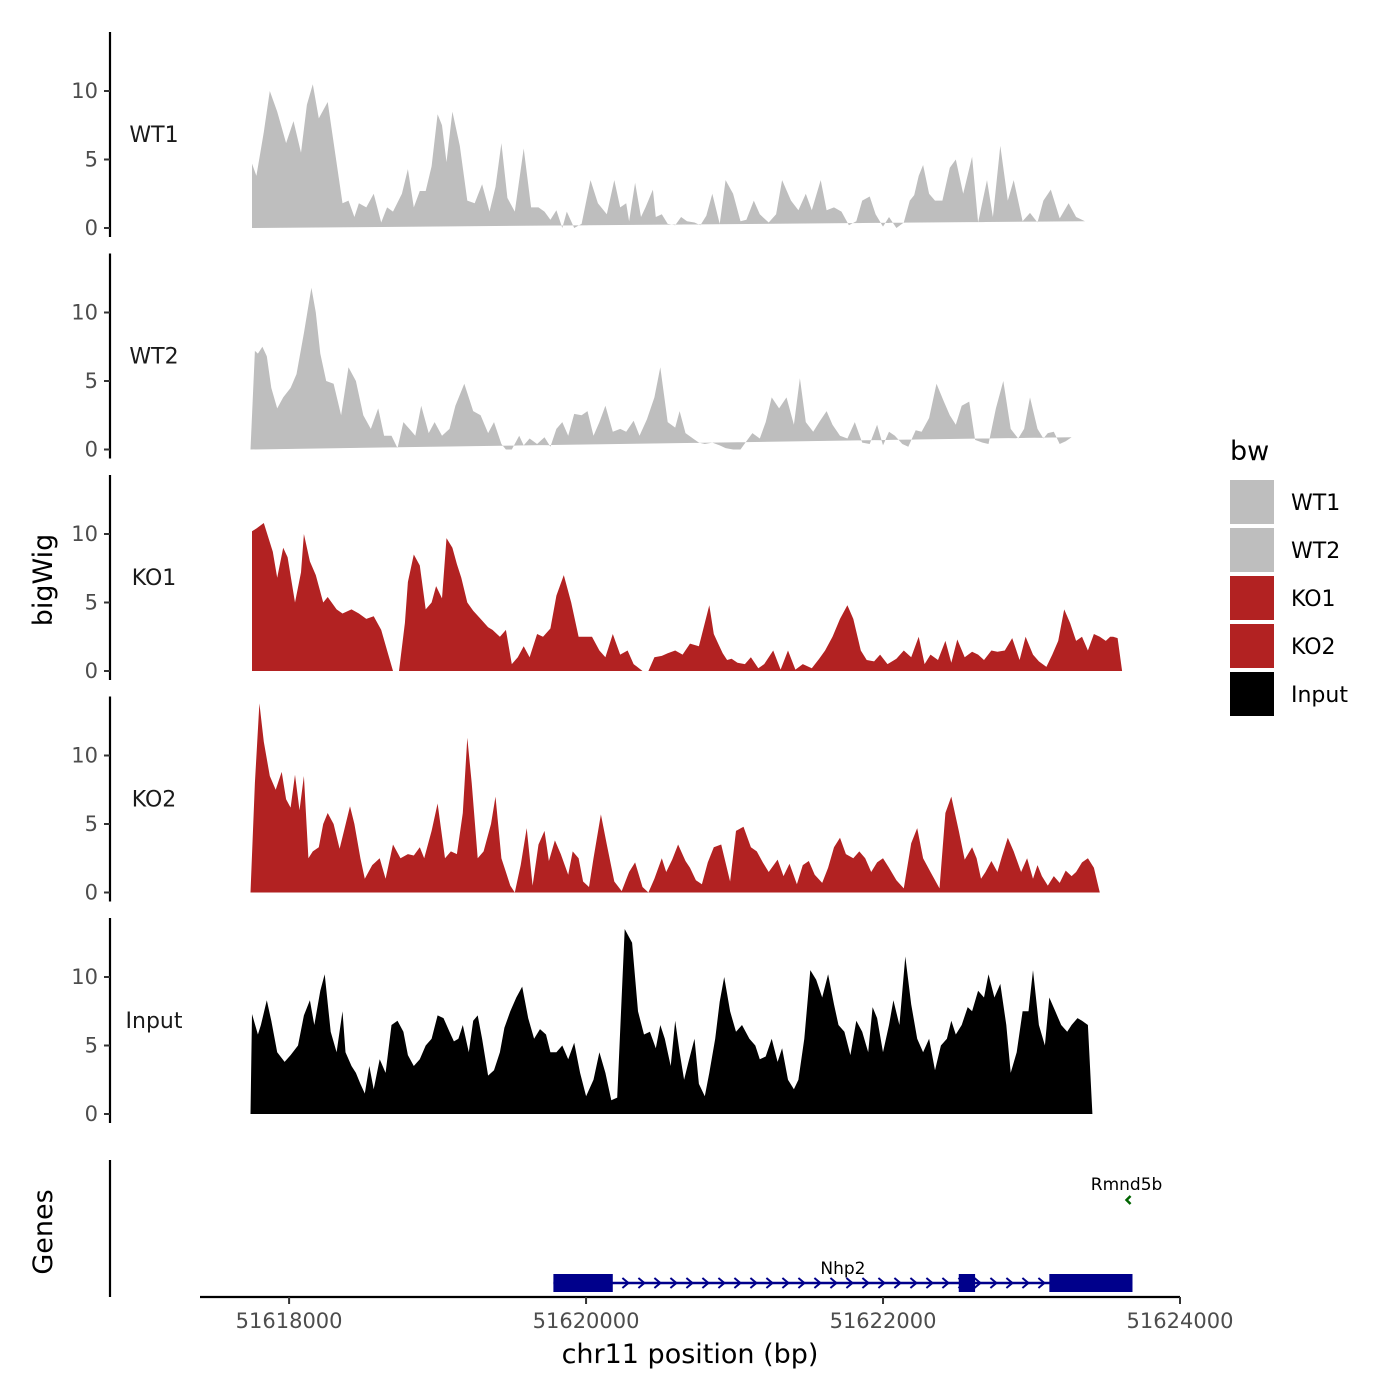 This screenshot has width=1400, height=1400. Describe the element at coordinates (154, 1021) in the screenshot. I see `track-label: Input` at that location.